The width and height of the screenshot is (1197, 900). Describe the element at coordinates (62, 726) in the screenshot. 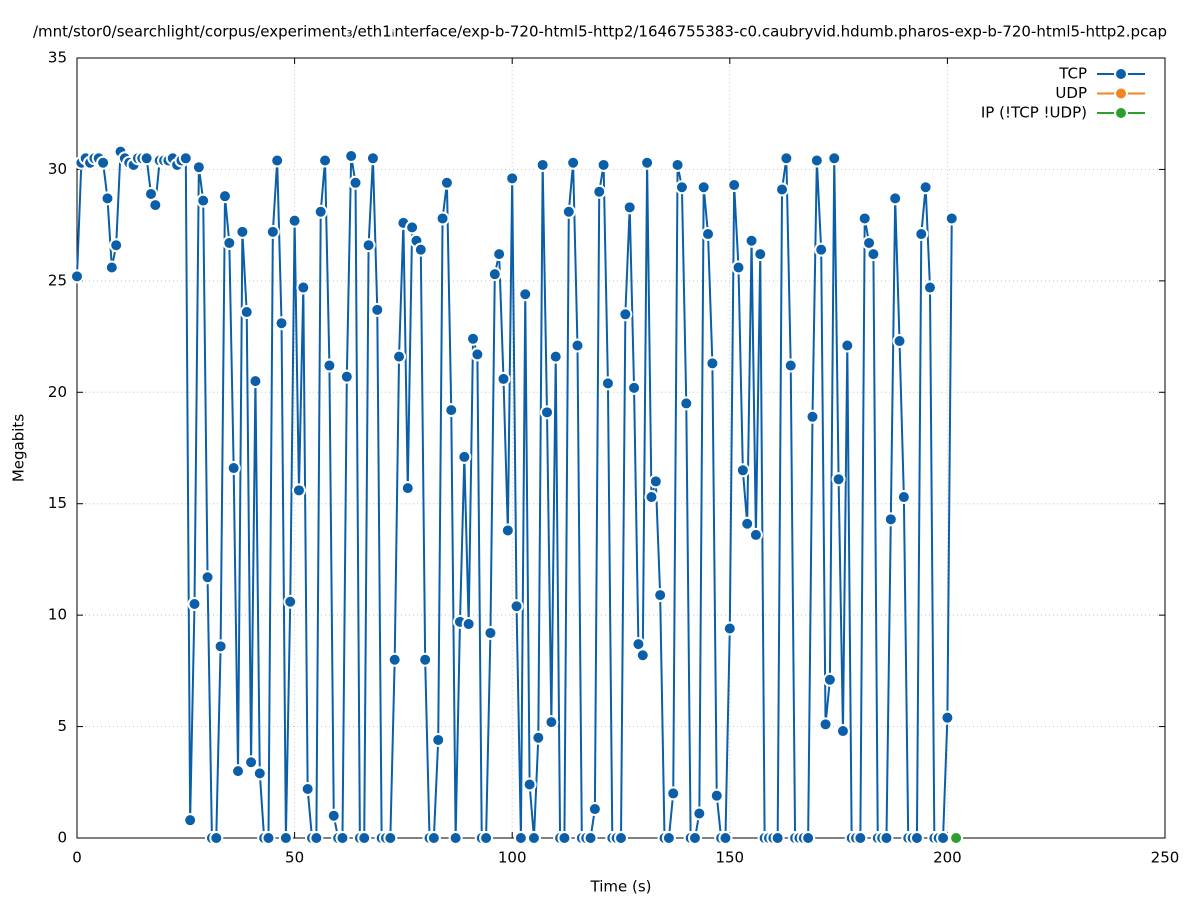

I see `y-tick-label: 5` at that location.